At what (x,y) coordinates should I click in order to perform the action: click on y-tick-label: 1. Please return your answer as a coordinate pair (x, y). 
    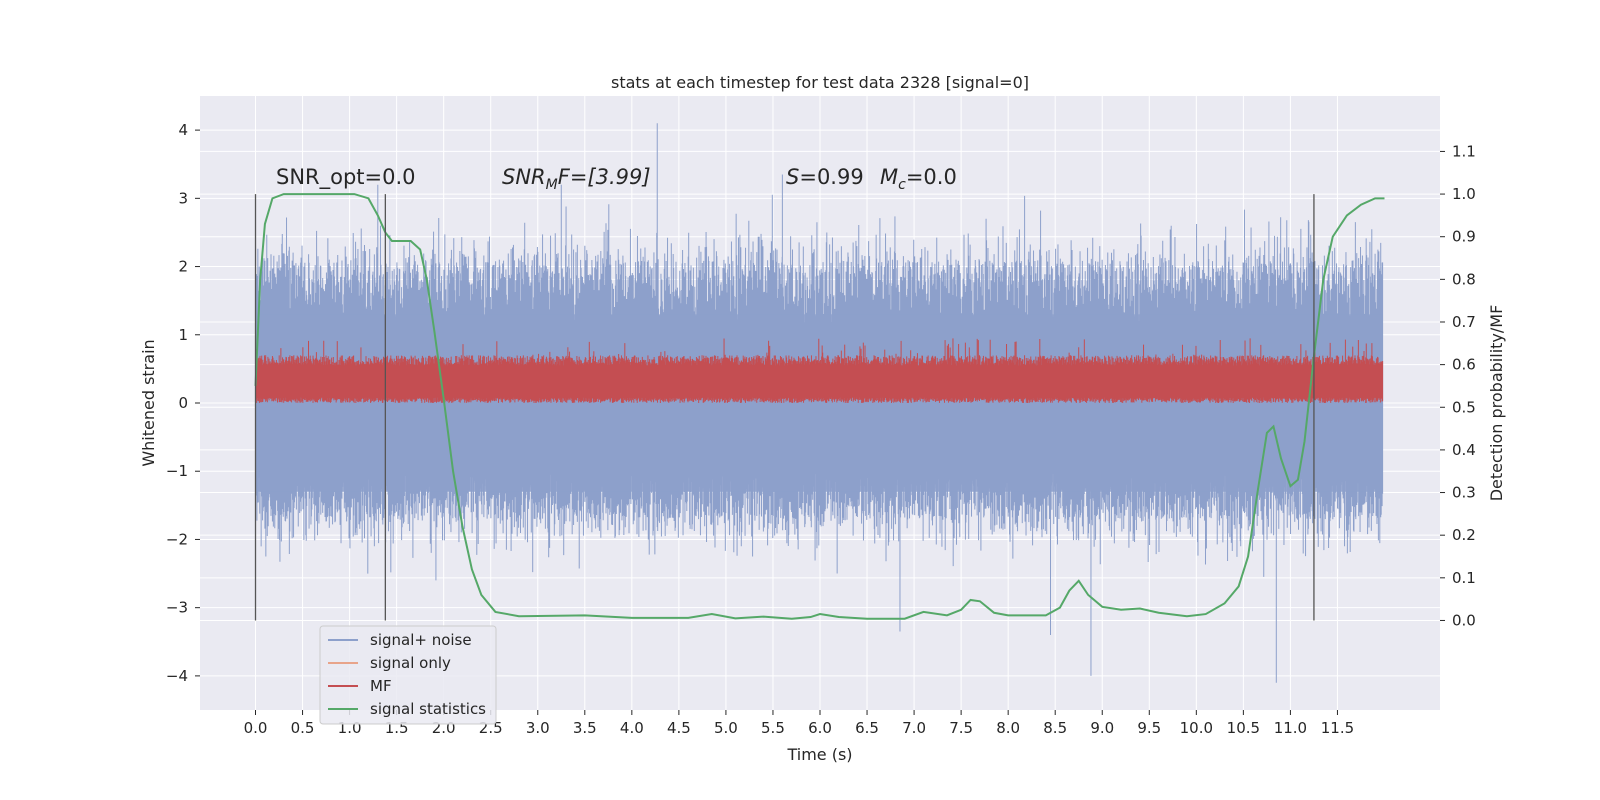
    Looking at the image, I should click on (183, 335).